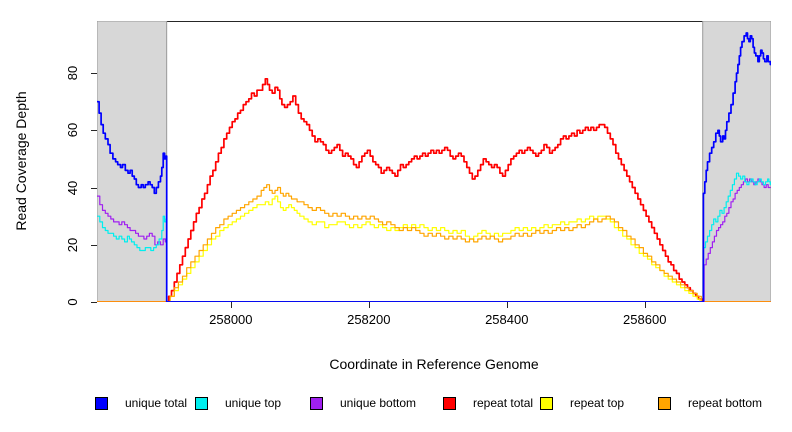  I want to click on y-axis-title: Read Coverage Depth, so click(21, 161).